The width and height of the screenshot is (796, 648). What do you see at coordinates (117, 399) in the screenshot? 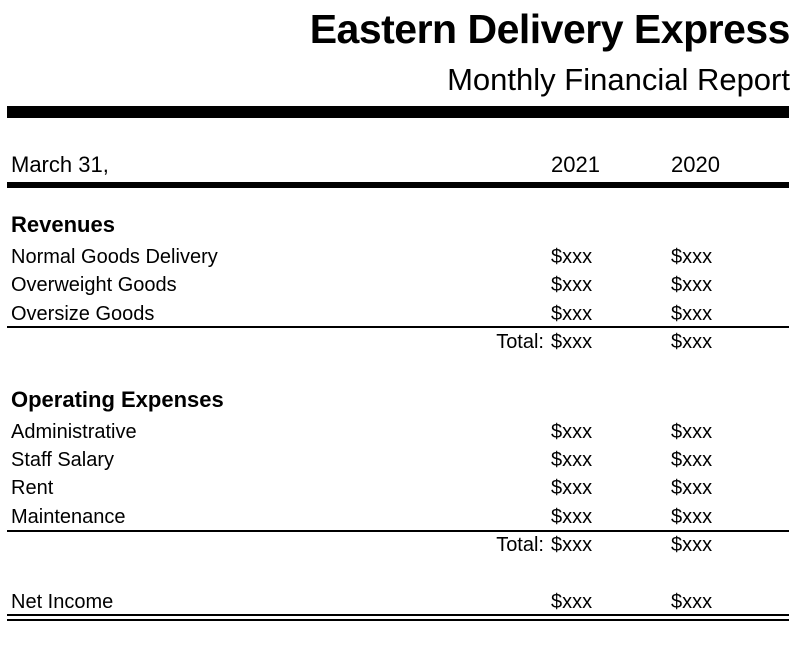
I see `expenses-heading: Operating Expenses` at bounding box center [117, 399].